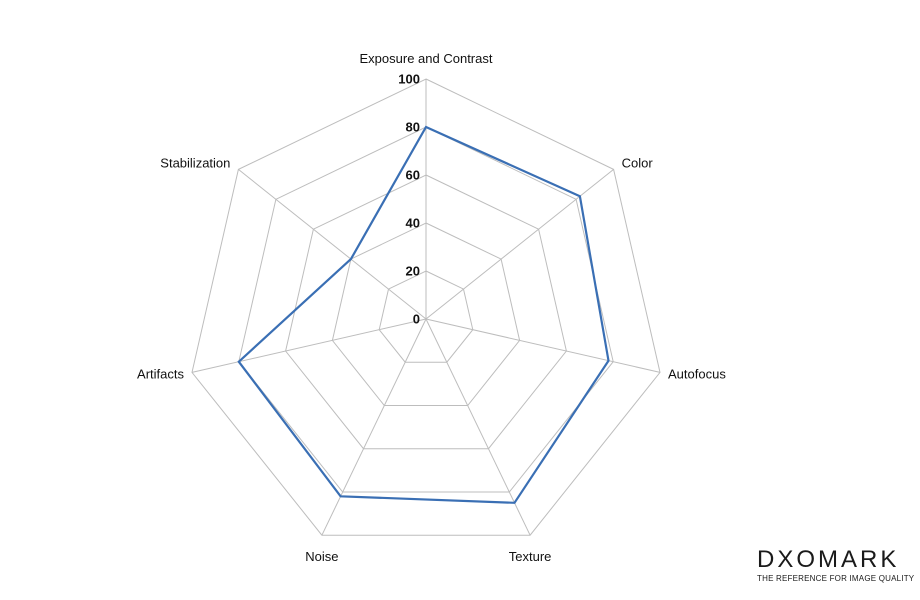  What do you see at coordinates (374, 427) in the screenshot?
I see `spoke-noise` at bounding box center [374, 427].